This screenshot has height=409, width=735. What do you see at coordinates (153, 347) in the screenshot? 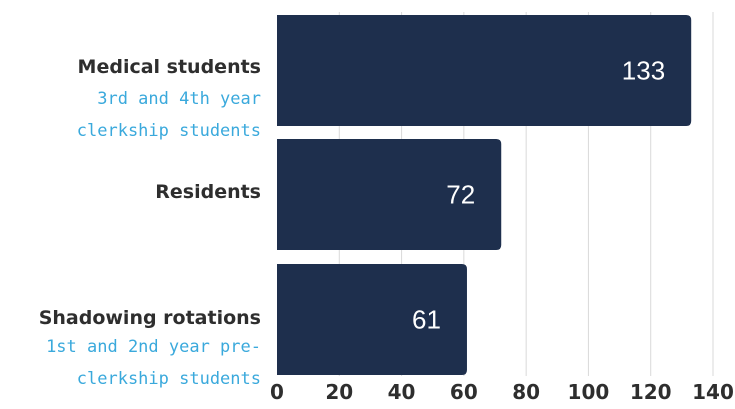
I see `category-subtitle-shadowing-rotations-line1: 1st and 2nd year pre-` at bounding box center [153, 347].